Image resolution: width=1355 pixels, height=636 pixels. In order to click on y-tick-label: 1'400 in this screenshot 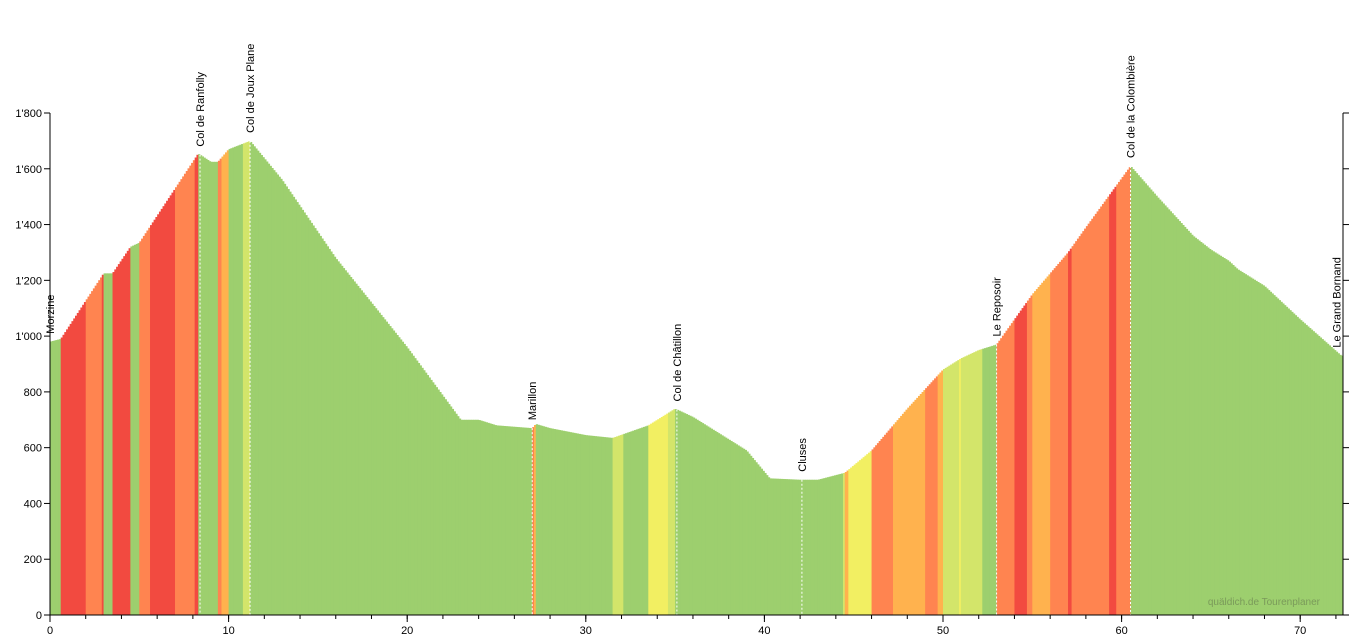, I will do `click(28, 226)`.